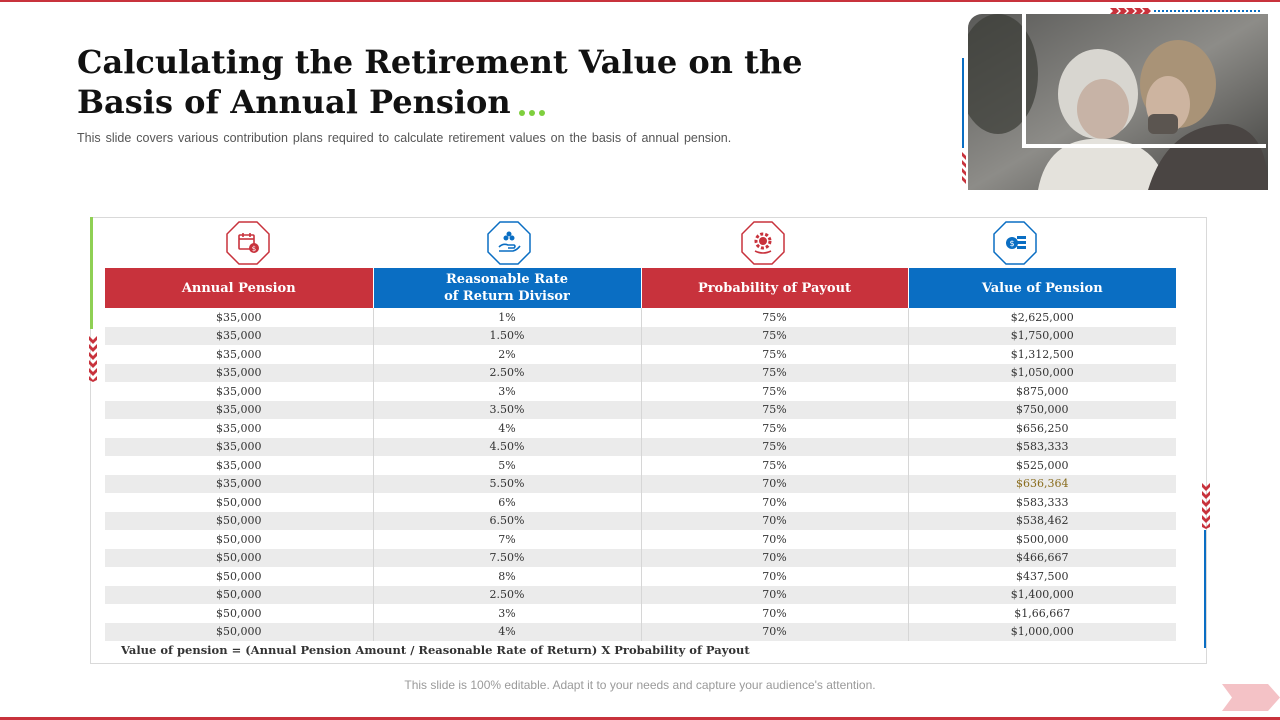 This screenshot has height=720, width=1280. I want to click on table-row: $50,000 4% 70% $1,000,000, so click(640, 631).